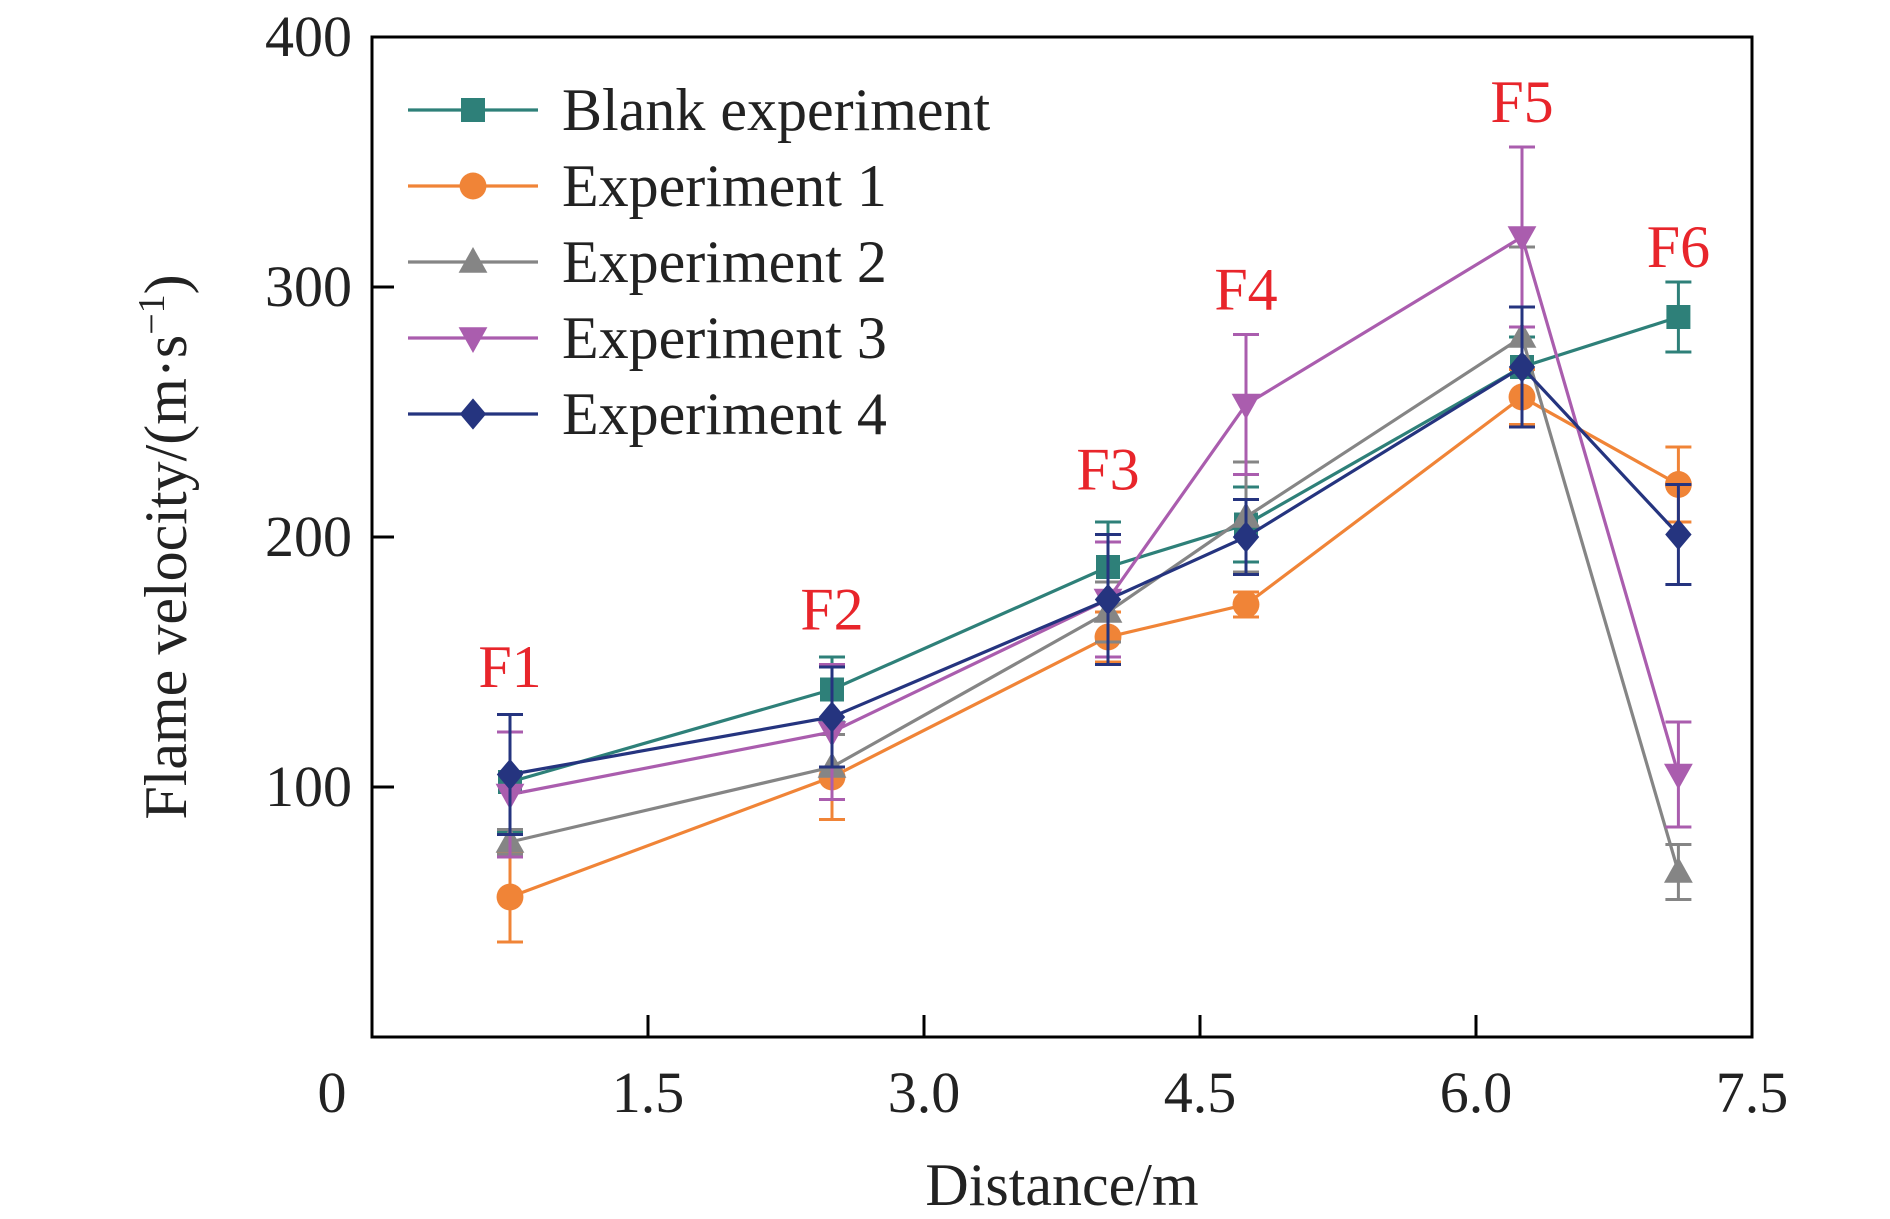 Image resolution: width=1890 pixels, height=1219 pixels. I want to click on annotation-label: F4, so click(1245, 290).